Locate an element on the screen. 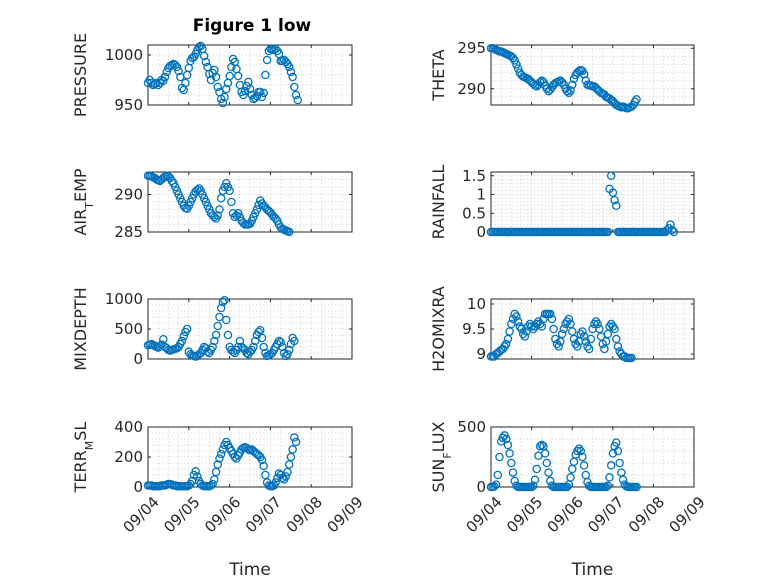 This screenshot has width=778, height=587. rainfall-ylabel: RAINFALL is located at coordinates (438, 202).